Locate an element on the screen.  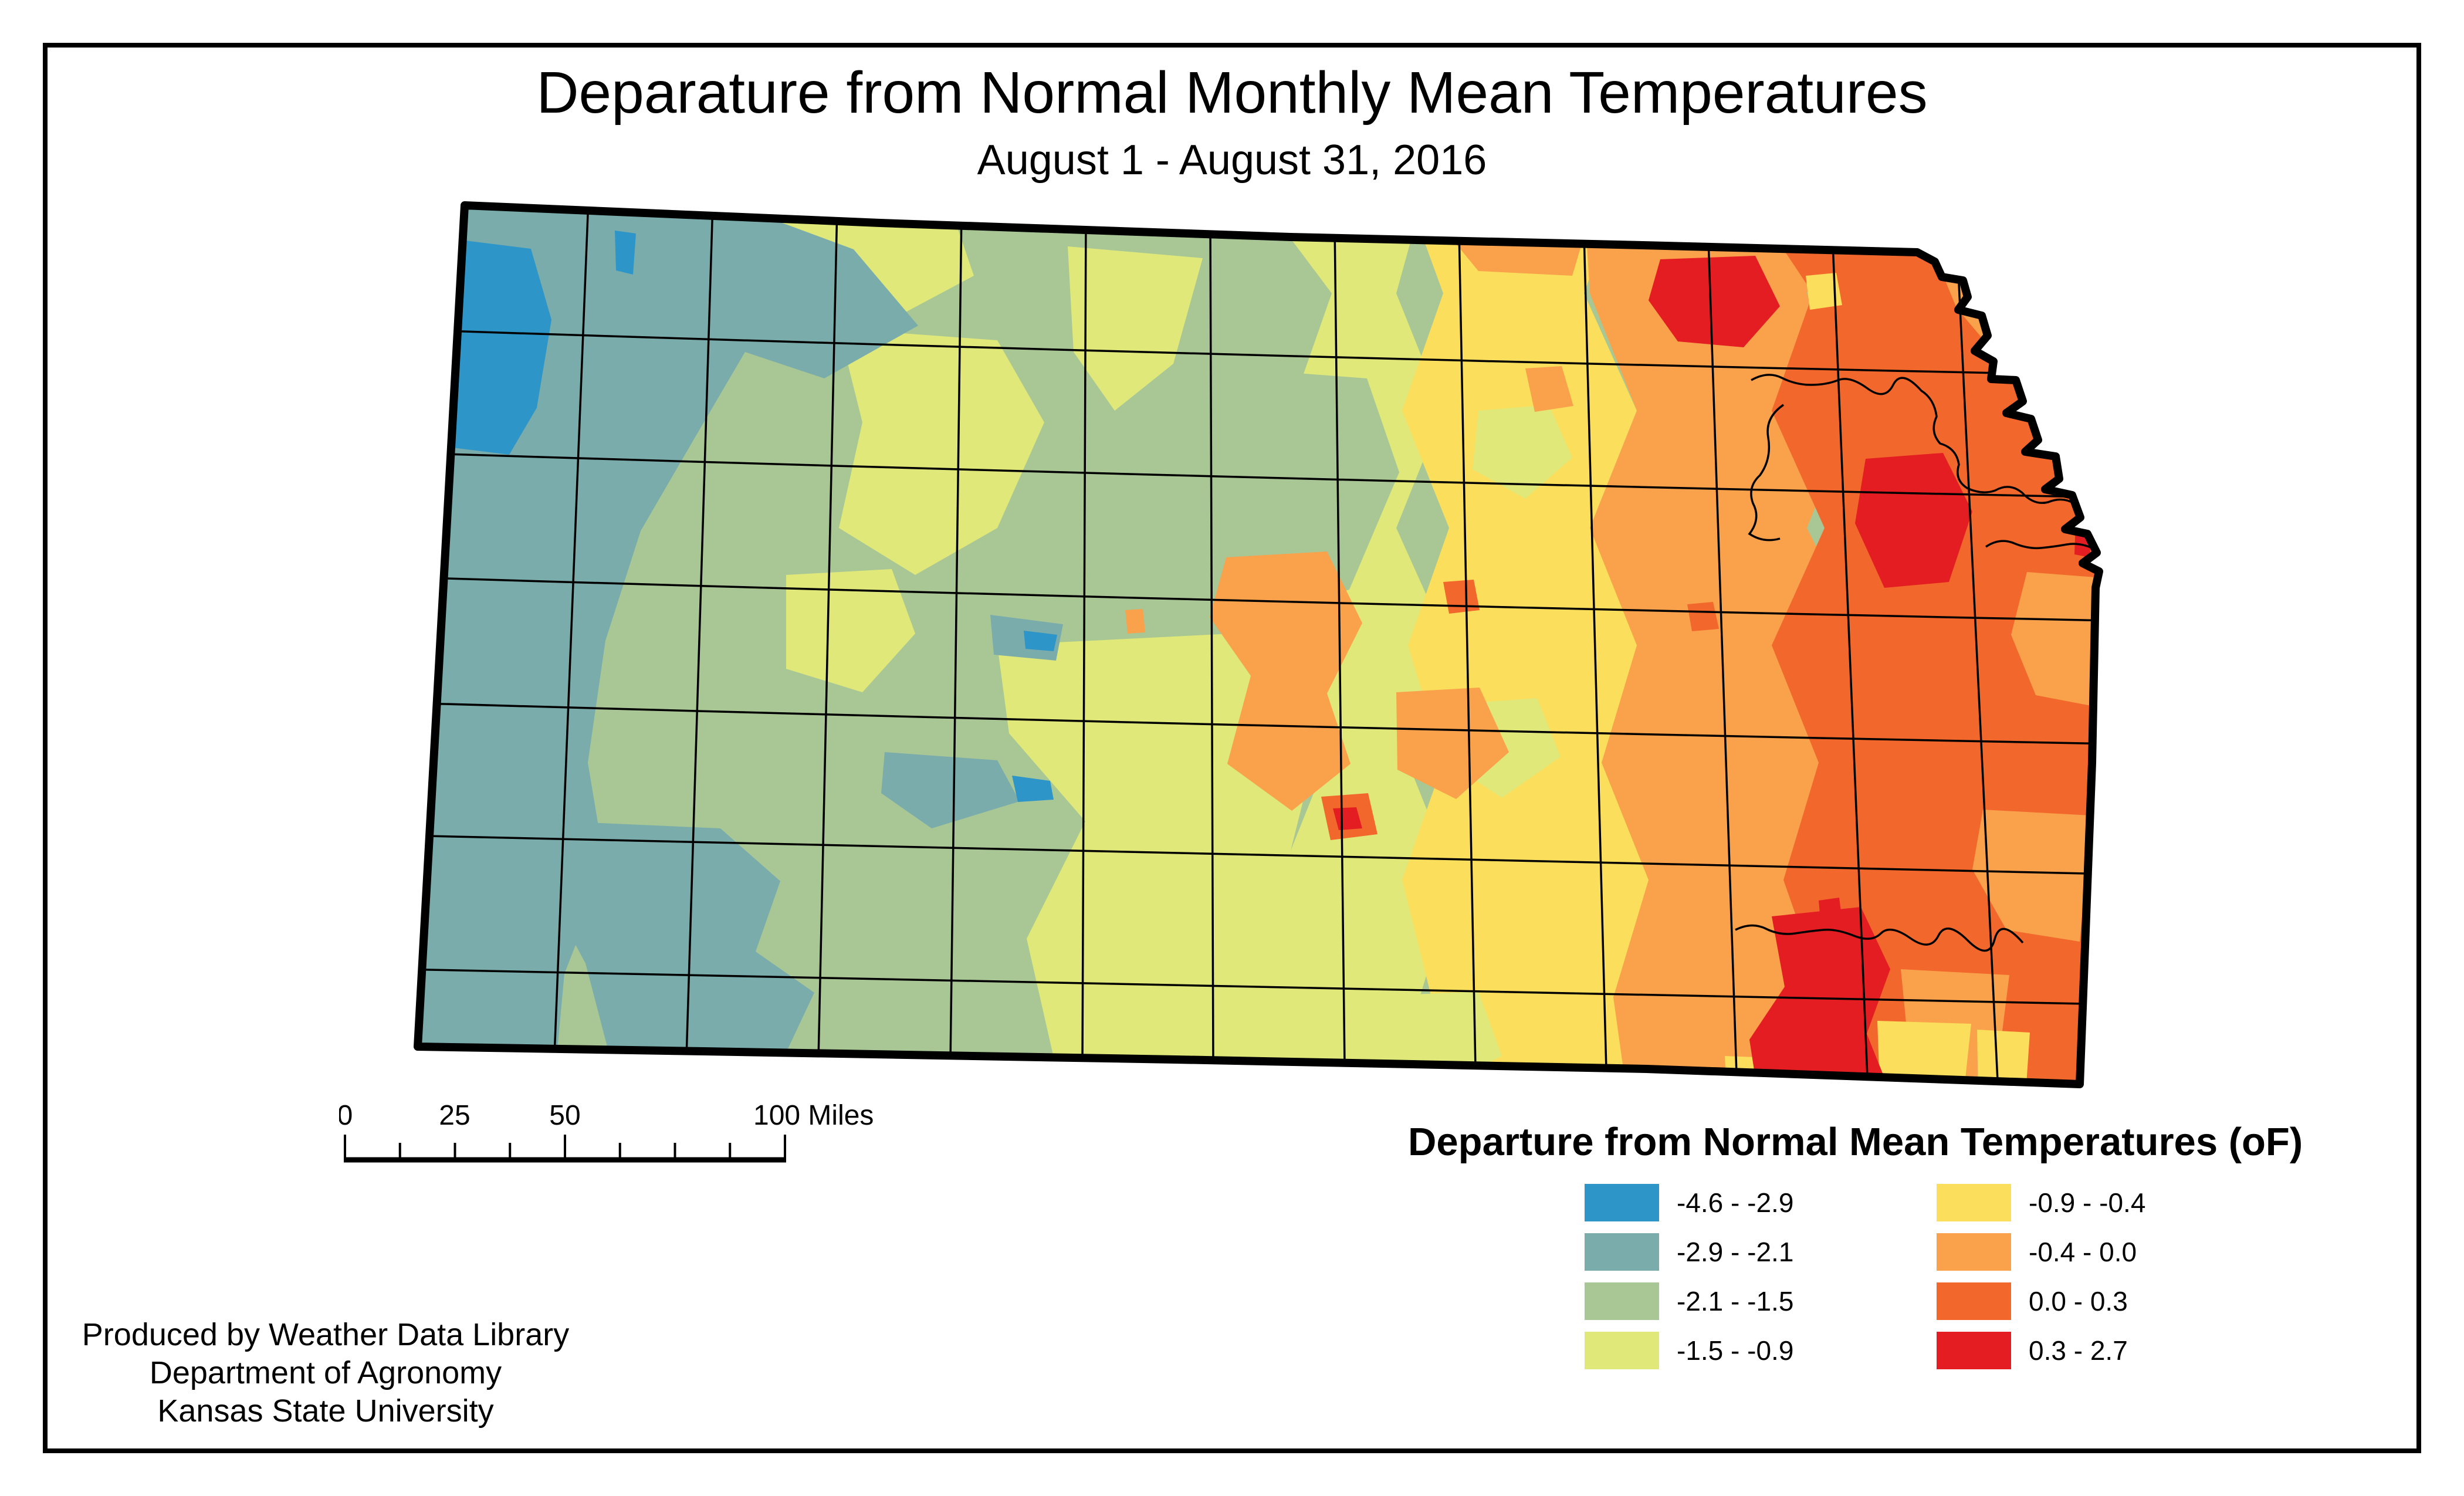
legend-label: -0.9 - -0.4 is located at coordinates (2087, 1202).